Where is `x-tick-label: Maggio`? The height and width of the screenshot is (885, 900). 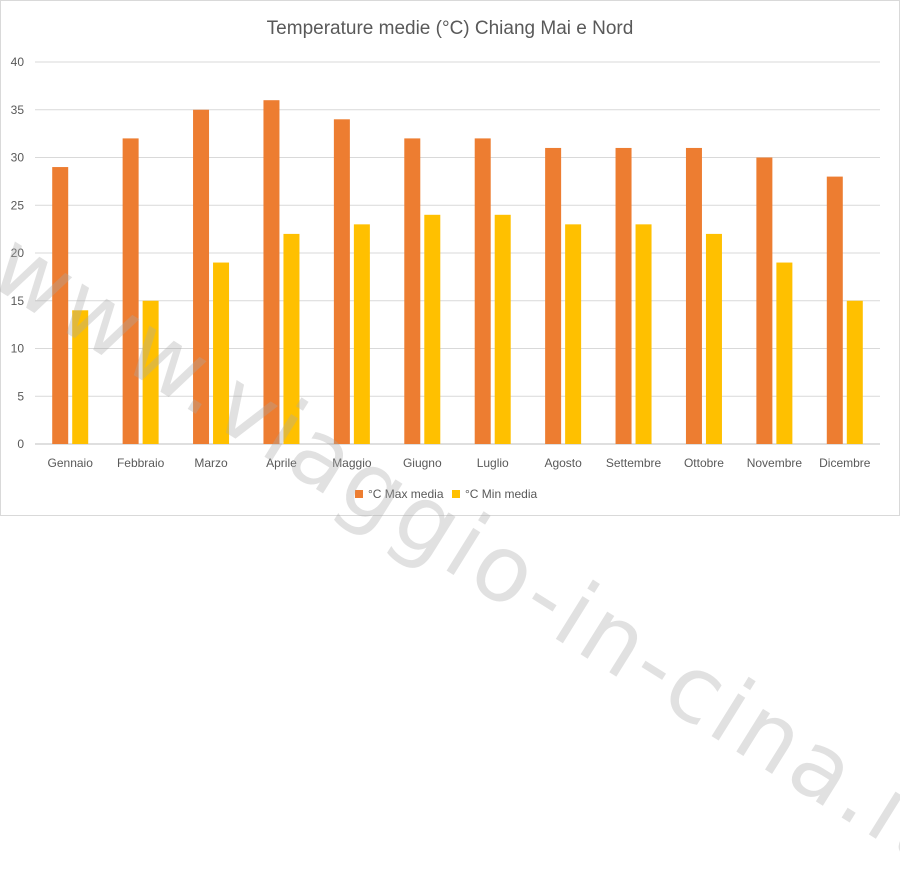
x-tick-label: Maggio is located at coordinates (352, 463).